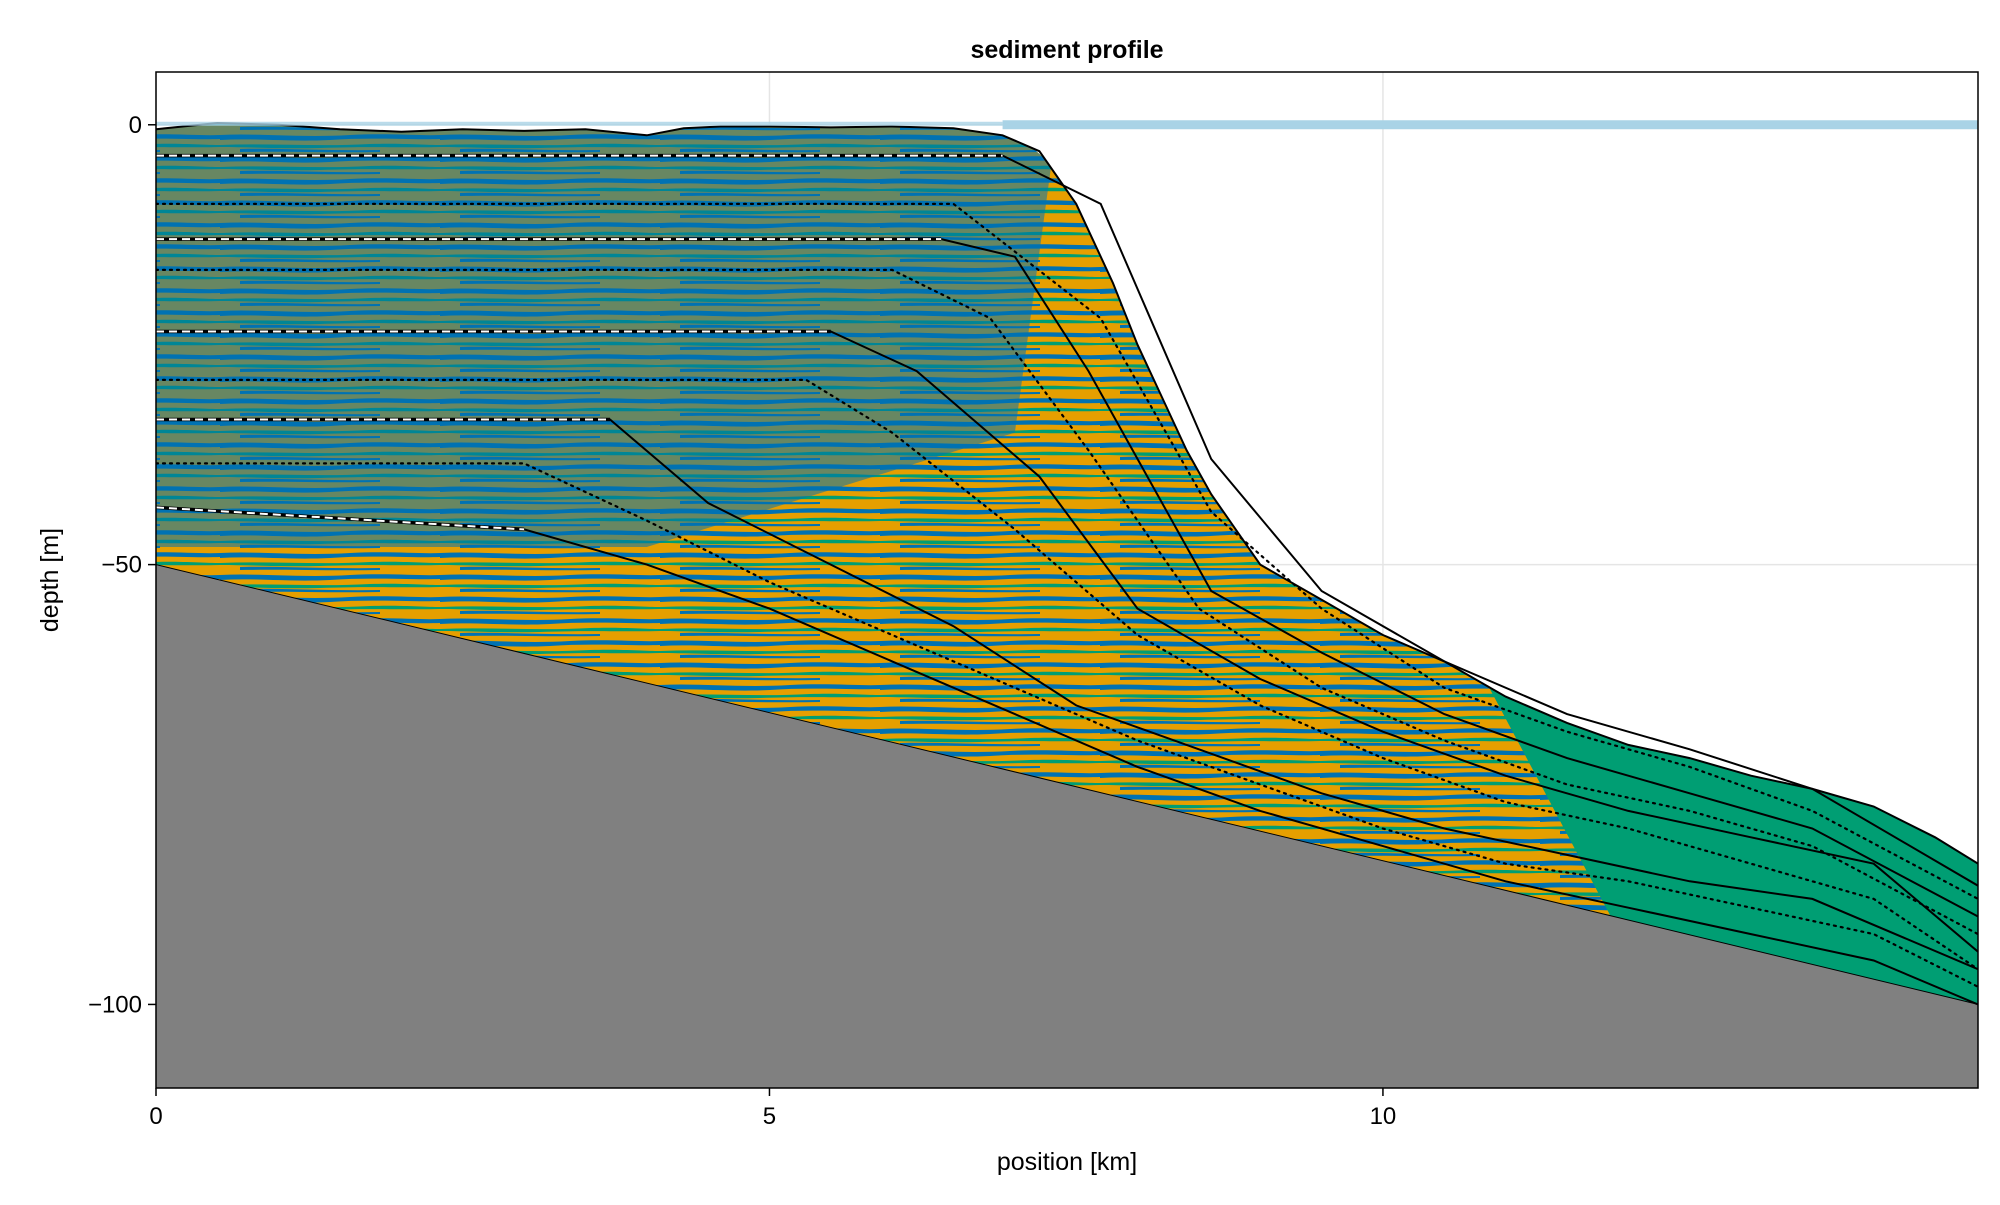 The height and width of the screenshot is (1205, 2000). Describe the element at coordinates (769, 1116) in the screenshot. I see `x-tick-label-1: 5` at that location.